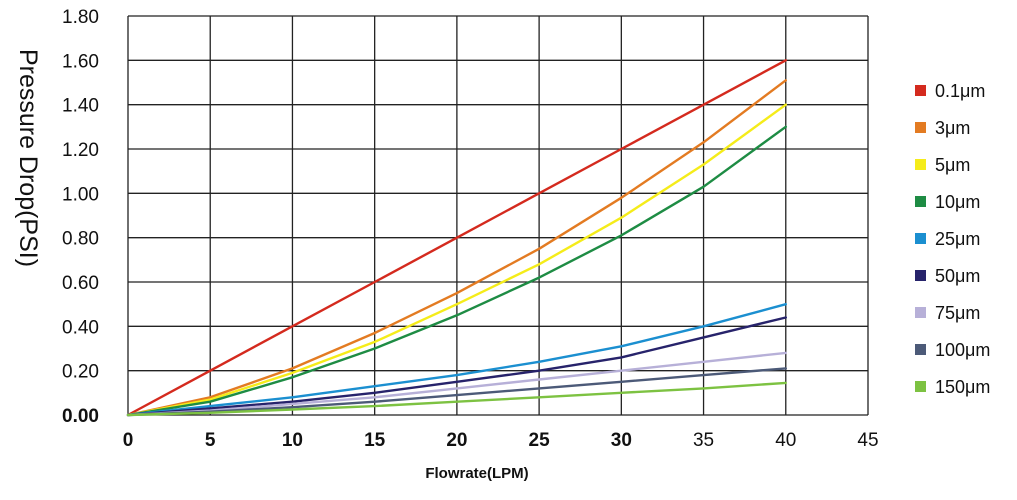  I want to click on x-tick-label: 30, so click(621, 440).